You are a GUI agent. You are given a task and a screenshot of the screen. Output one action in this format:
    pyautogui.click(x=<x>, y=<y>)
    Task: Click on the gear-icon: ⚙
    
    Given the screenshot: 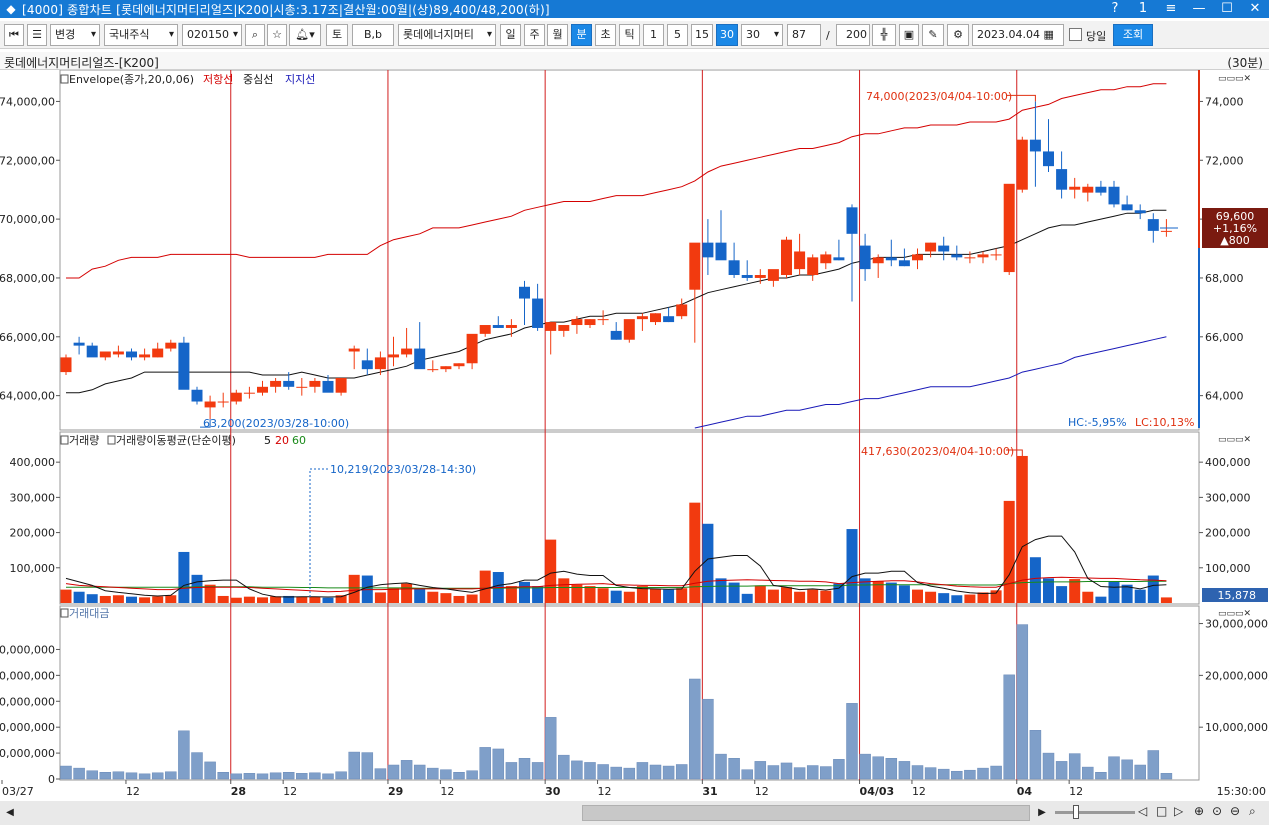 What is the action you would take?
    pyautogui.click(x=958, y=35)
    